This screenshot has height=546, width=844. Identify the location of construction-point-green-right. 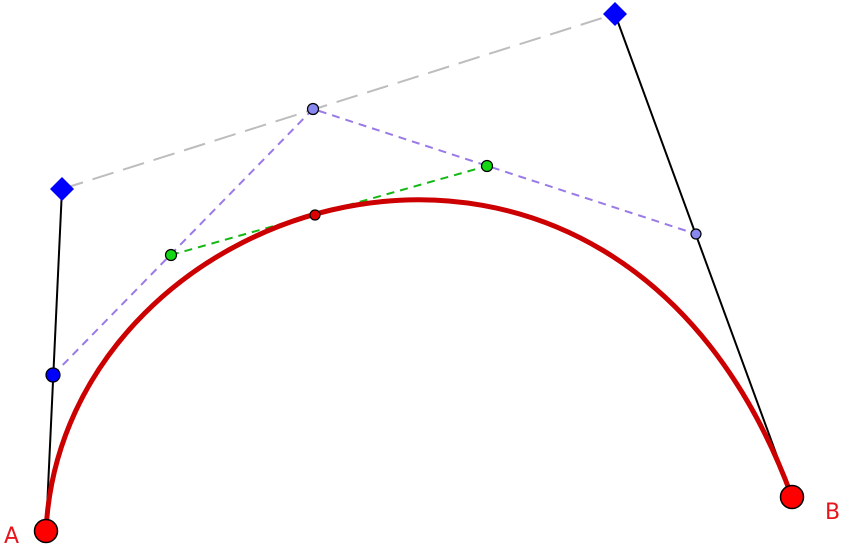
(487, 166).